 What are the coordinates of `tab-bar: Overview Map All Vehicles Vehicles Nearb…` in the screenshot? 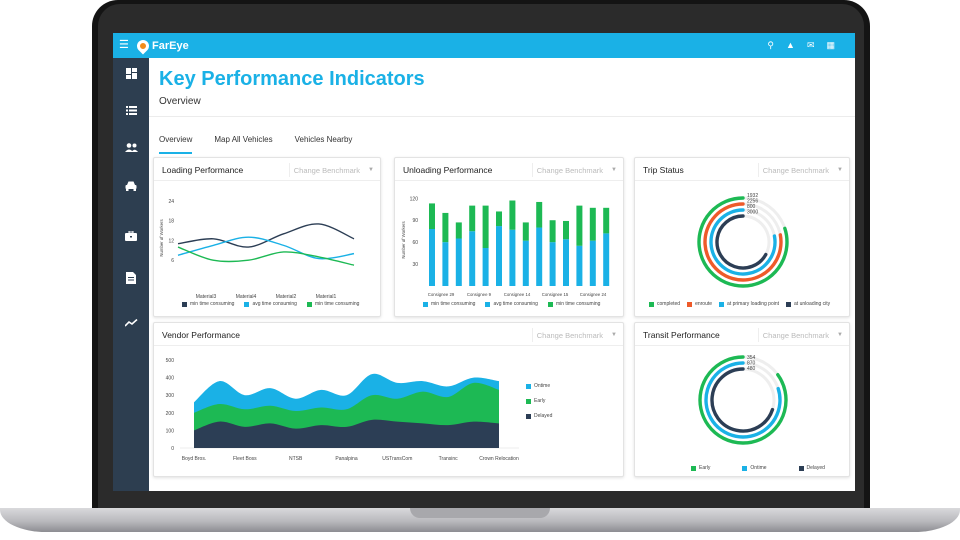 It's located at (255, 144).